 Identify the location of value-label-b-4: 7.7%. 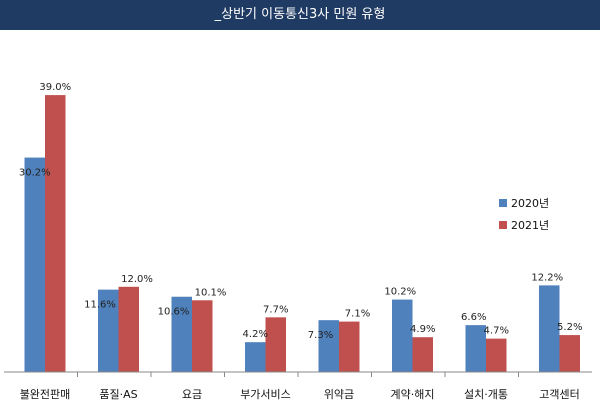
(275, 309).